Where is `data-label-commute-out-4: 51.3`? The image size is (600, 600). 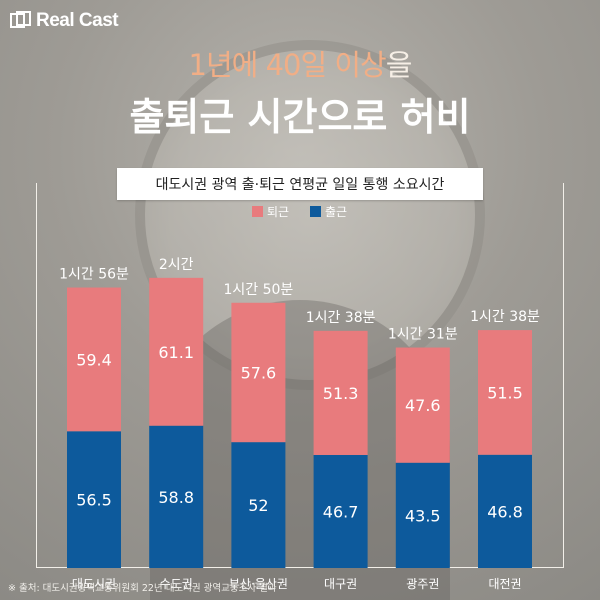 data-label-commute-out-4: 51.3 is located at coordinates (341, 393).